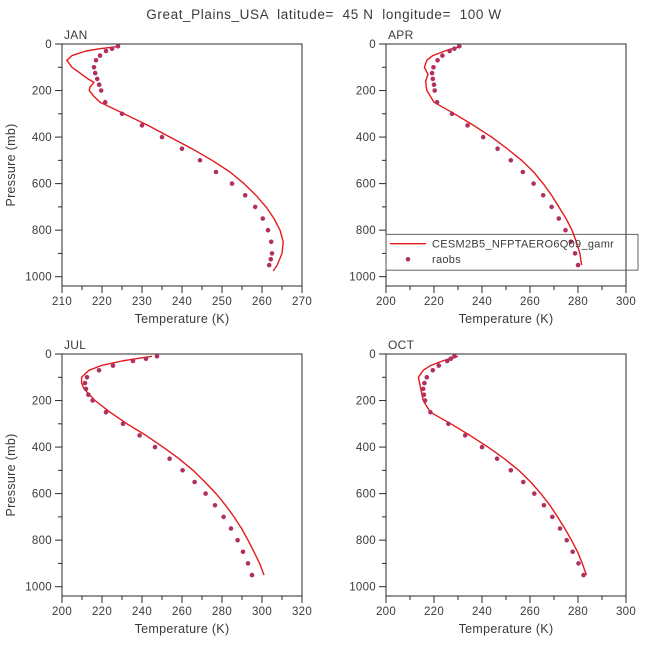 This screenshot has height=648, width=648. Describe the element at coordinates (302, 302) in the screenshot. I see `x-tick-label: 270` at that location.